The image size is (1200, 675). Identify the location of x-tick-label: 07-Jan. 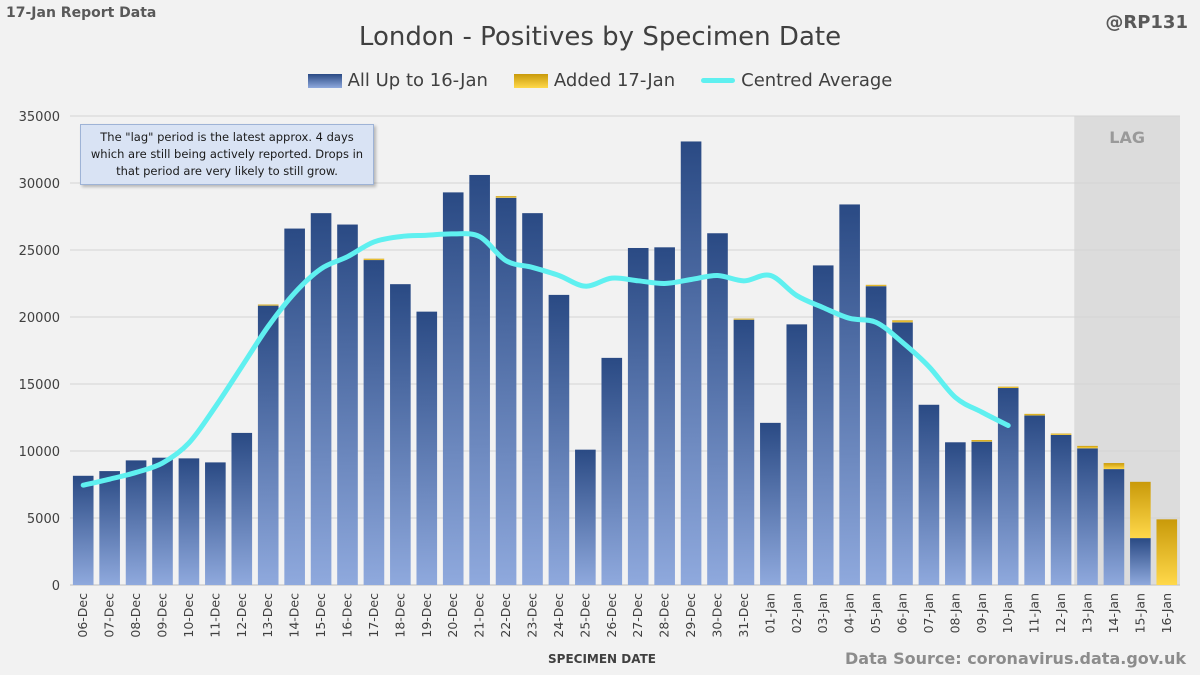
(928, 613).